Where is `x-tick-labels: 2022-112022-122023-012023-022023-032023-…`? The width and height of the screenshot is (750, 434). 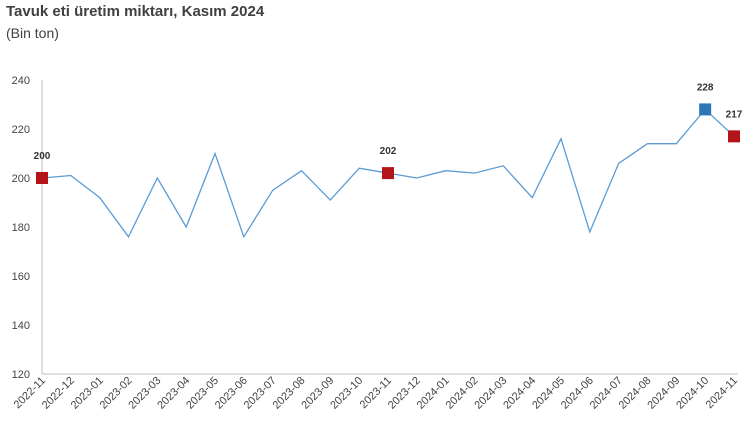 x-tick-labels: 2022-112022-122023-012023-022023-032023-… is located at coordinates (376, 393).